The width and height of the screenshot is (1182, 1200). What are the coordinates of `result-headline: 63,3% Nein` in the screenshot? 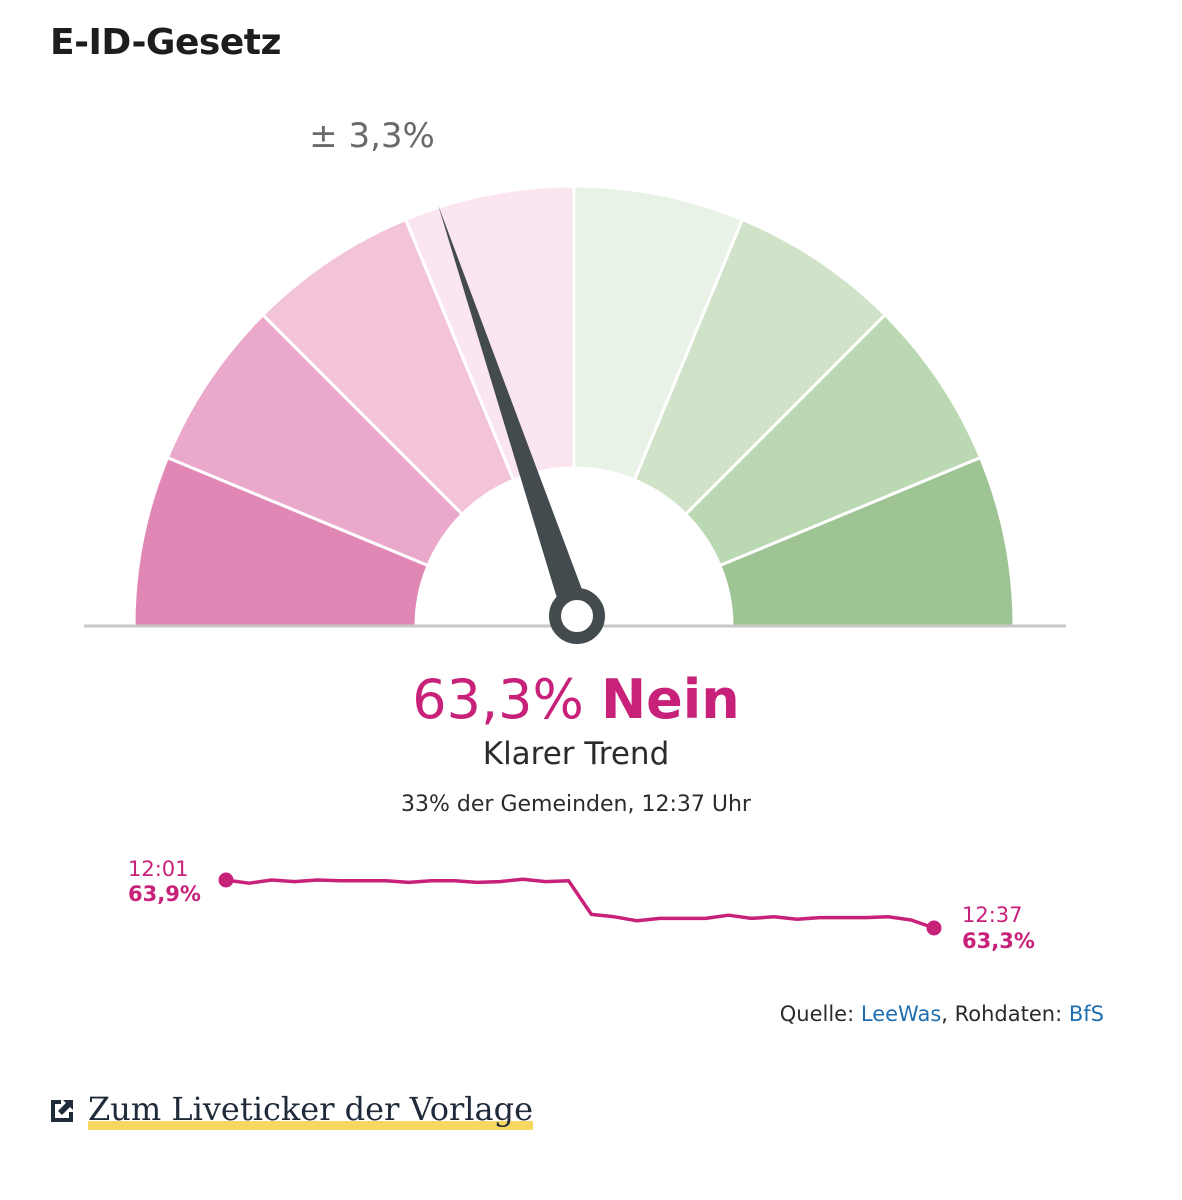 It's located at (576, 699).